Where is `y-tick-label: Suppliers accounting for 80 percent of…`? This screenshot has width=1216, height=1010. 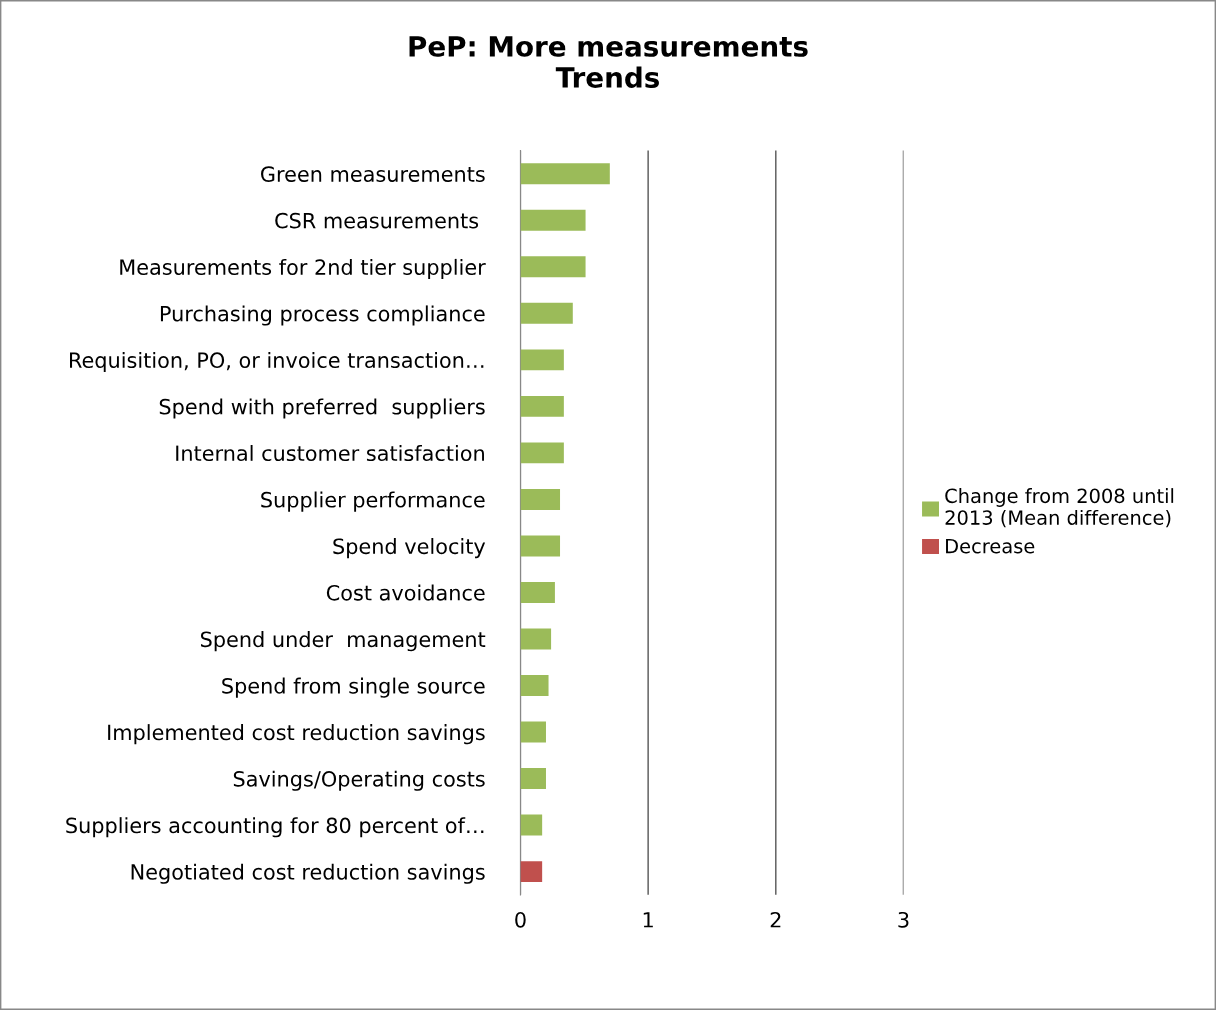
y-tick-label: Suppliers accounting for 80 percent of… is located at coordinates (275, 827).